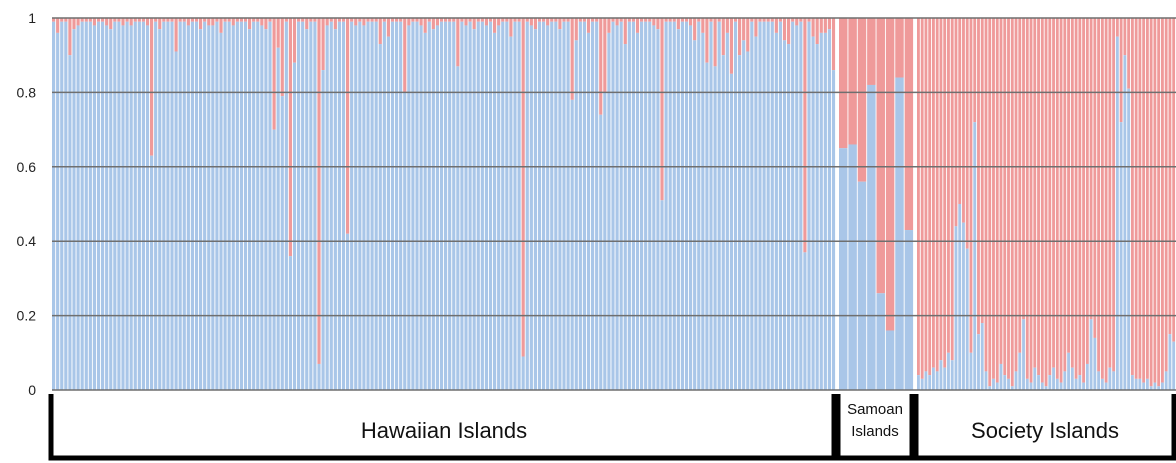  What do you see at coordinates (27, 241) in the screenshot?
I see `y-tick-label: 0.4` at bounding box center [27, 241].